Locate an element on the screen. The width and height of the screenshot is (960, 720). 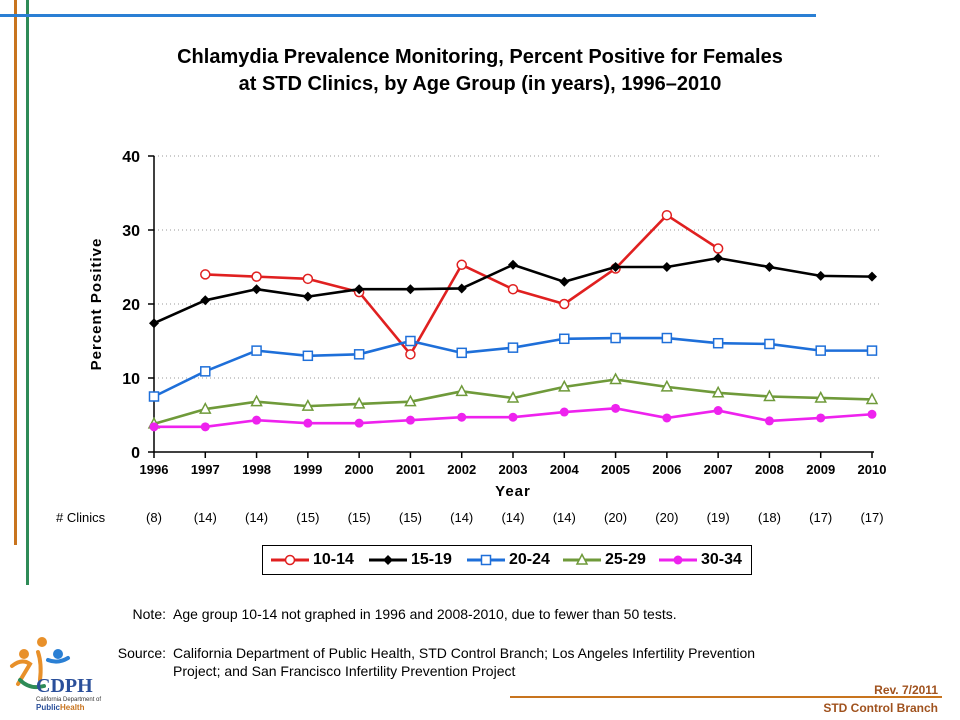
point-15-19-2000 is located at coordinates (359, 289).